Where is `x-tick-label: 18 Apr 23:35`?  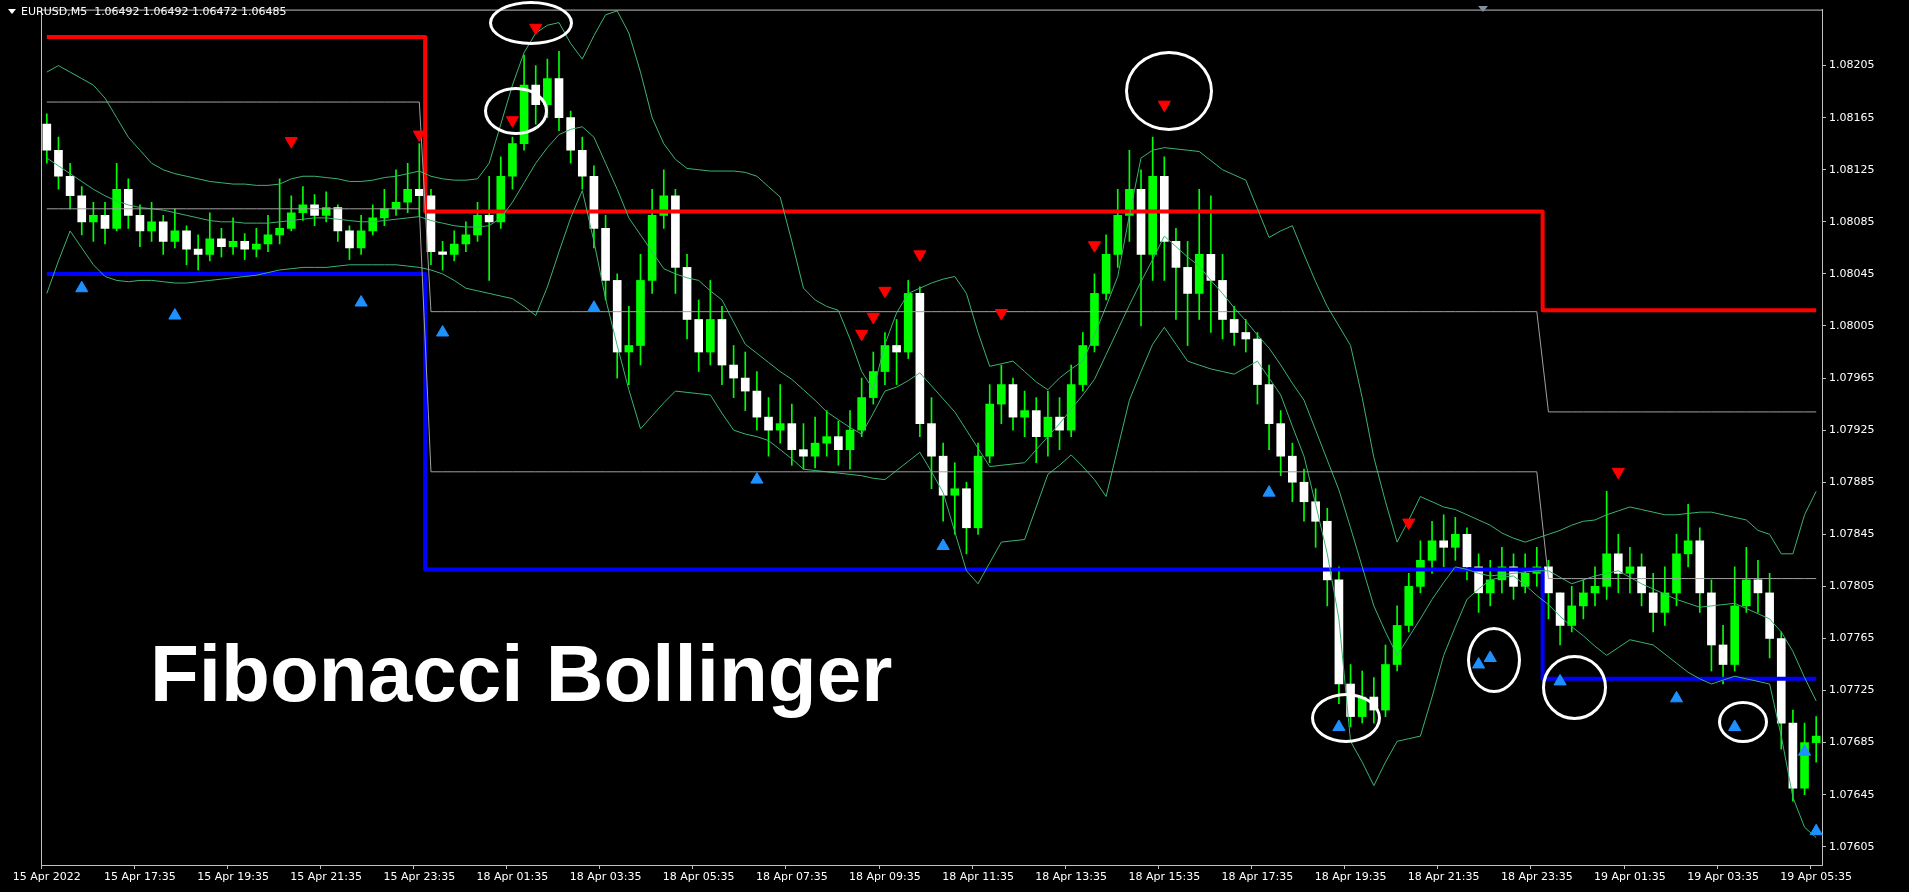
x-tick-label: 18 Apr 23:35 is located at coordinates (1536, 877).